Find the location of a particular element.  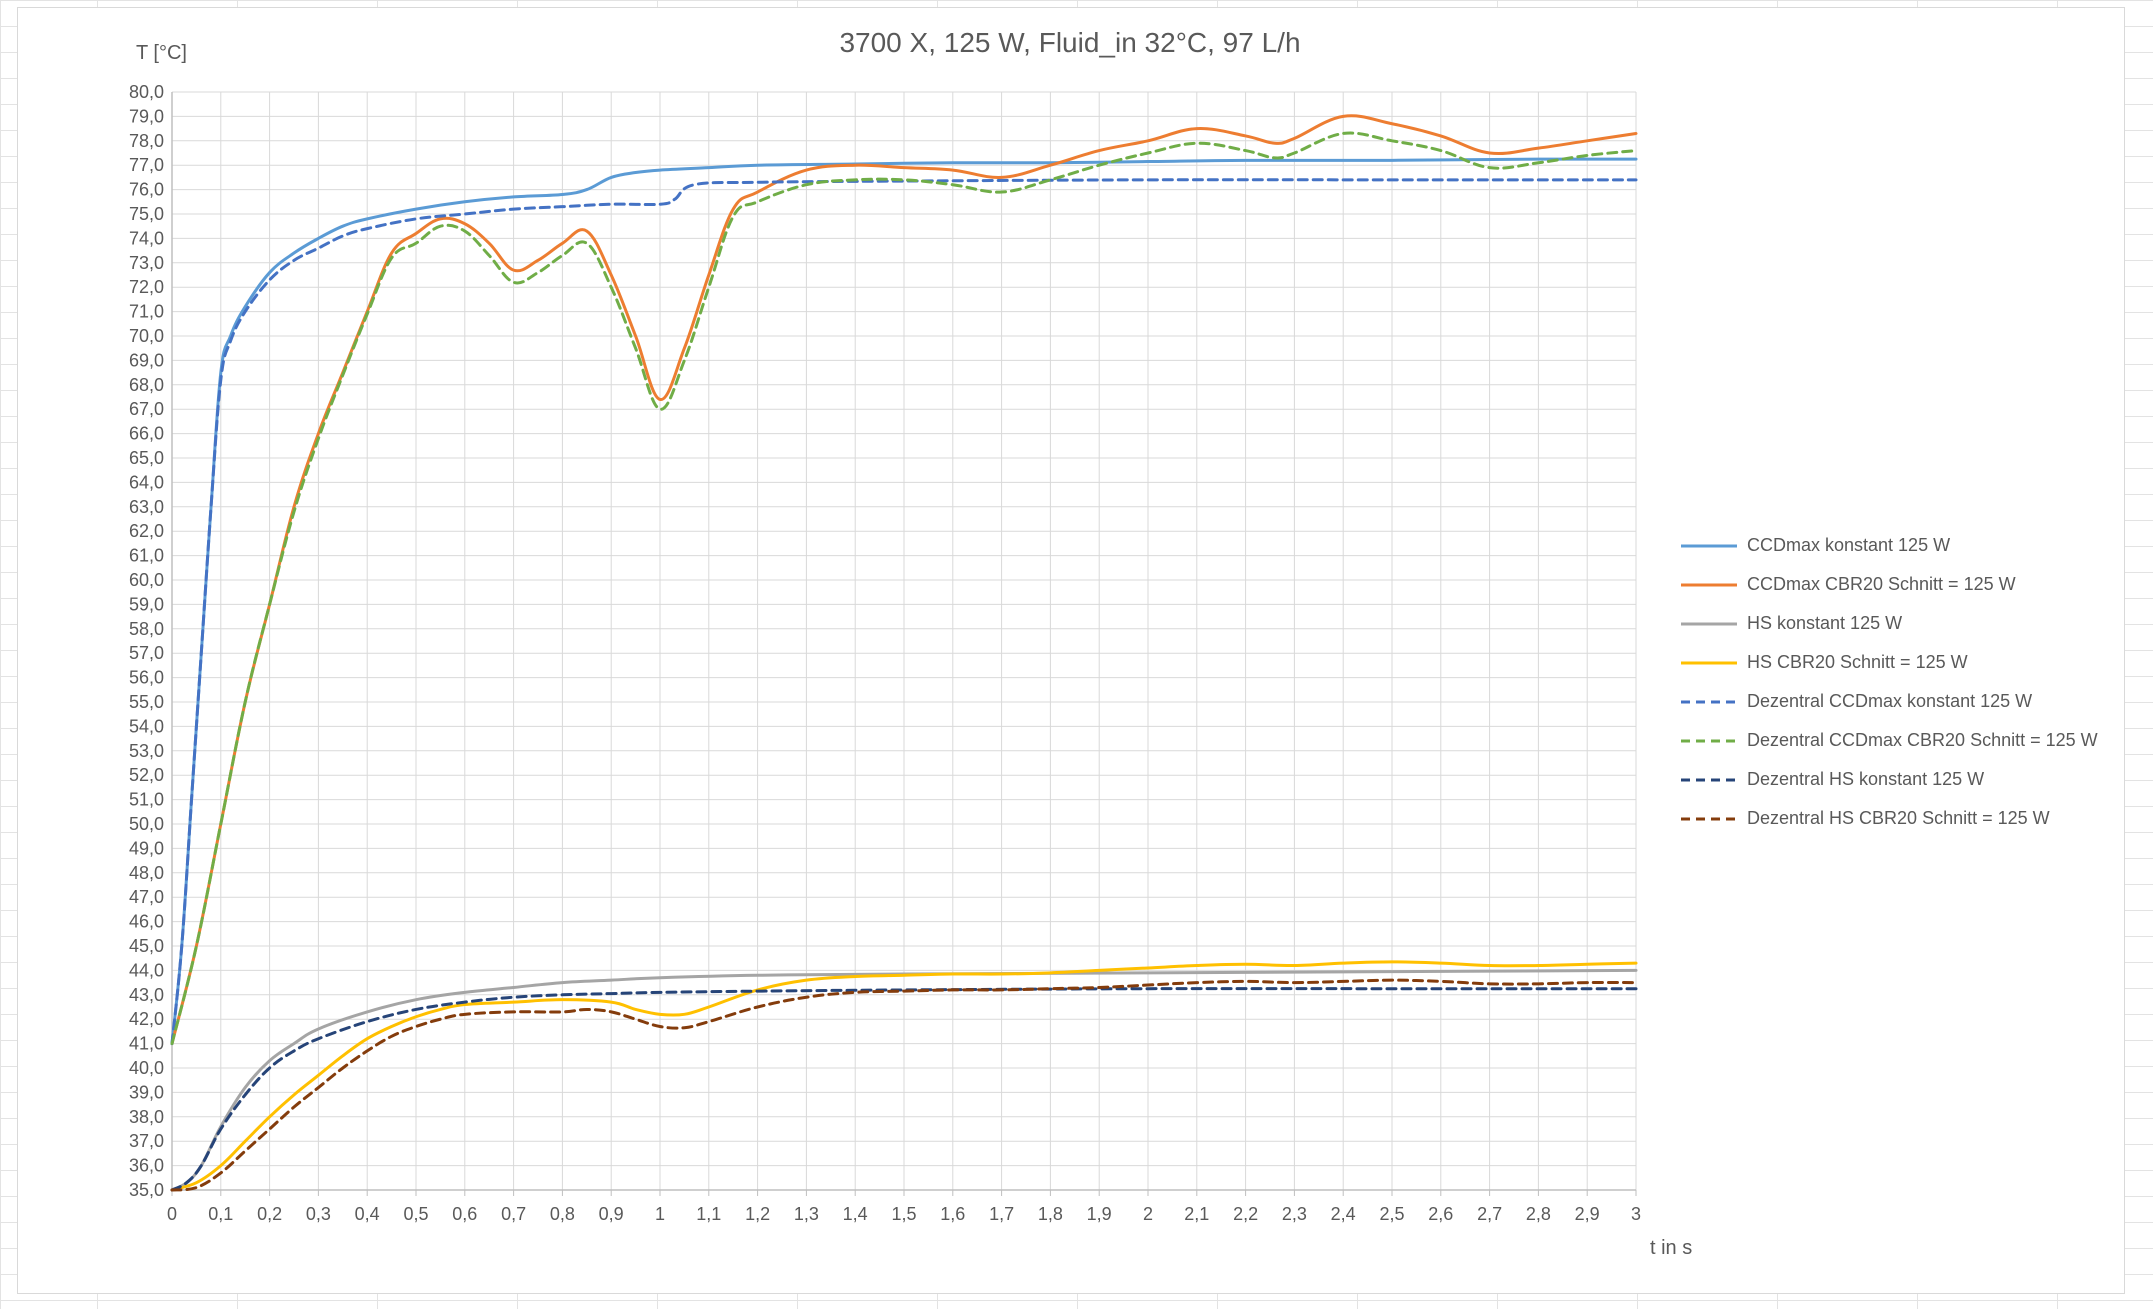

x-tick-label: 1,1 is located at coordinates (708, 1214).